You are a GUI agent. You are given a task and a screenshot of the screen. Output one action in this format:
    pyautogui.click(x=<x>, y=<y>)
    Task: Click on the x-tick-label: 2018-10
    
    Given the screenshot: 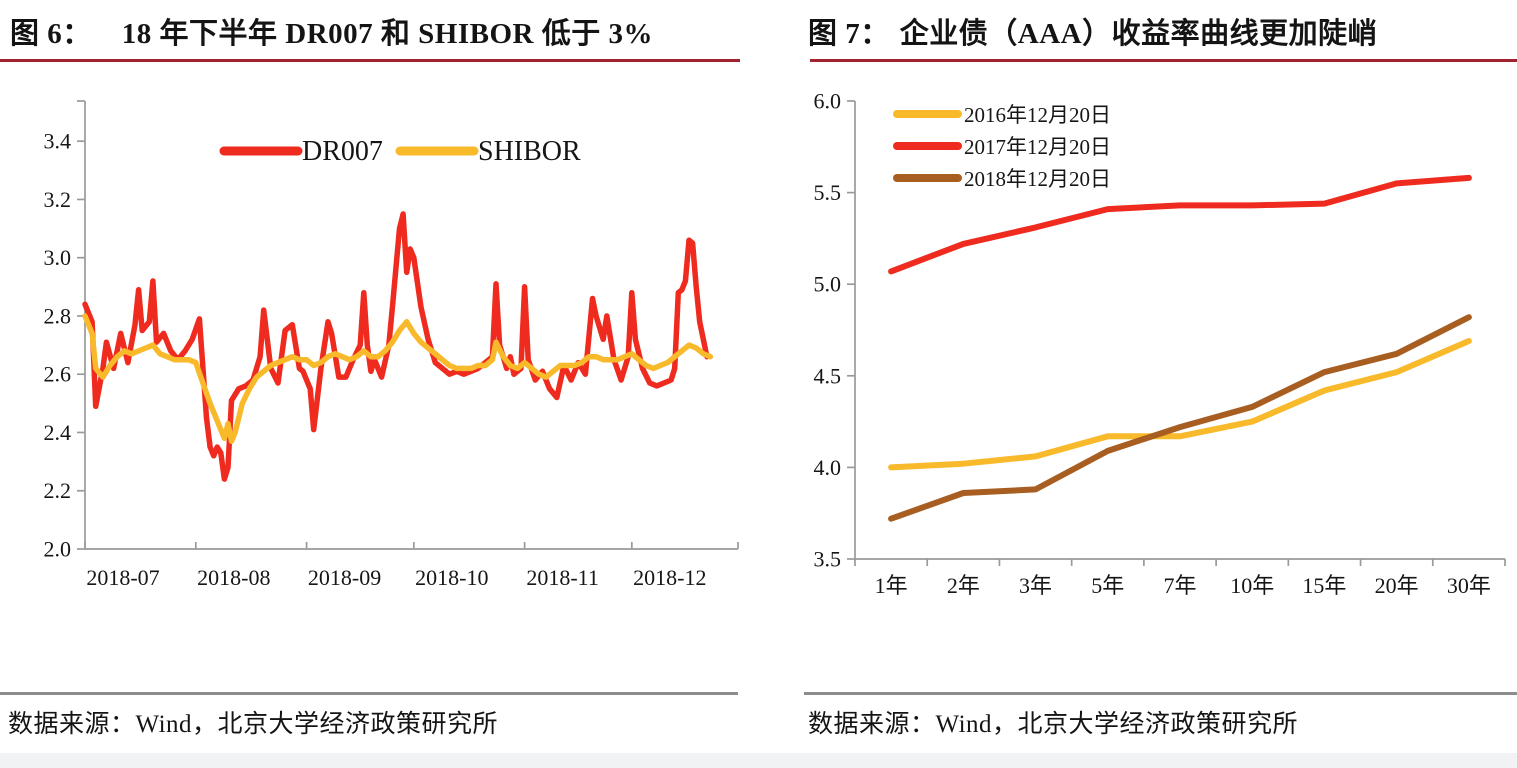 What is the action you would take?
    pyautogui.click(x=451, y=577)
    